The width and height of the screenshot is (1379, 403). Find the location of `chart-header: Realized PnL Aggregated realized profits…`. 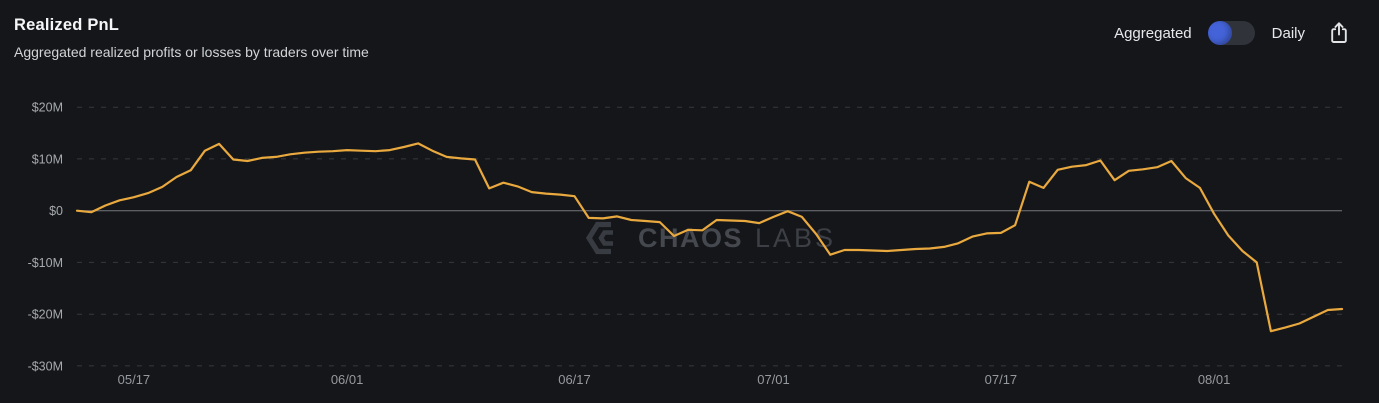

chart-header: Realized PnL Aggregated realized profits… is located at coordinates (191, 38).